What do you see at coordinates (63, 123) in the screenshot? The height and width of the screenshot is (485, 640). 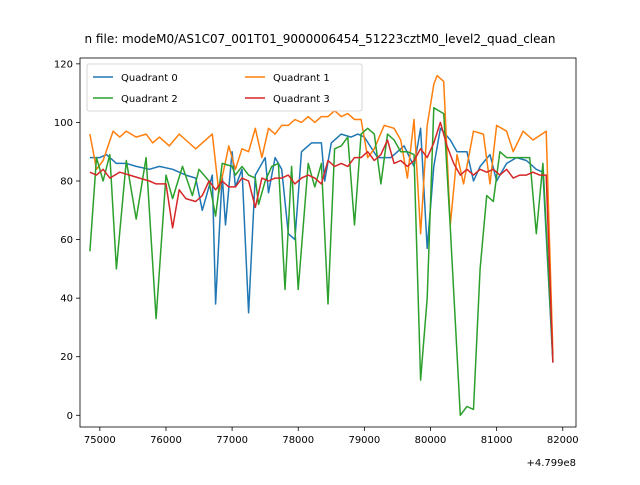 I see `y-tick-label: 100` at bounding box center [63, 123].